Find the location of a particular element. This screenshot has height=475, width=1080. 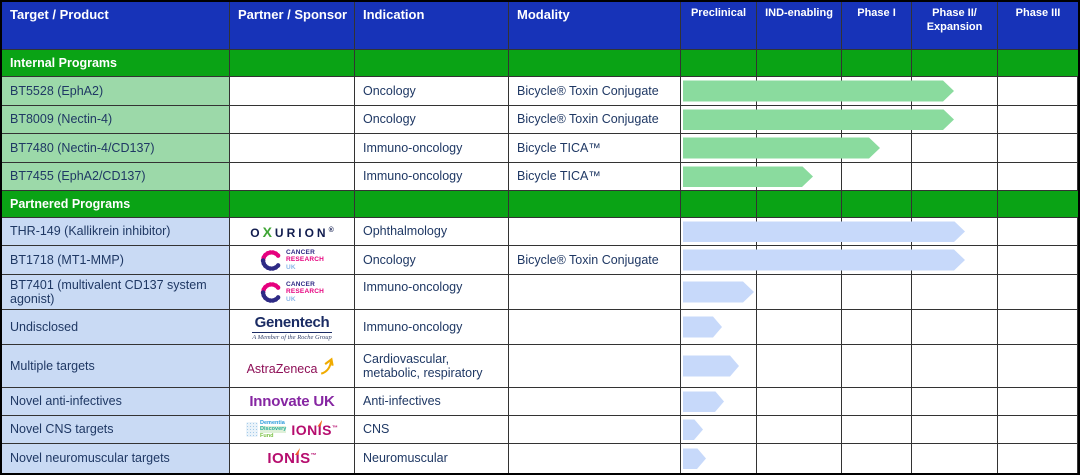

indication-cell: Cardiovascular, metabolic, respiratory is located at coordinates (432, 366).